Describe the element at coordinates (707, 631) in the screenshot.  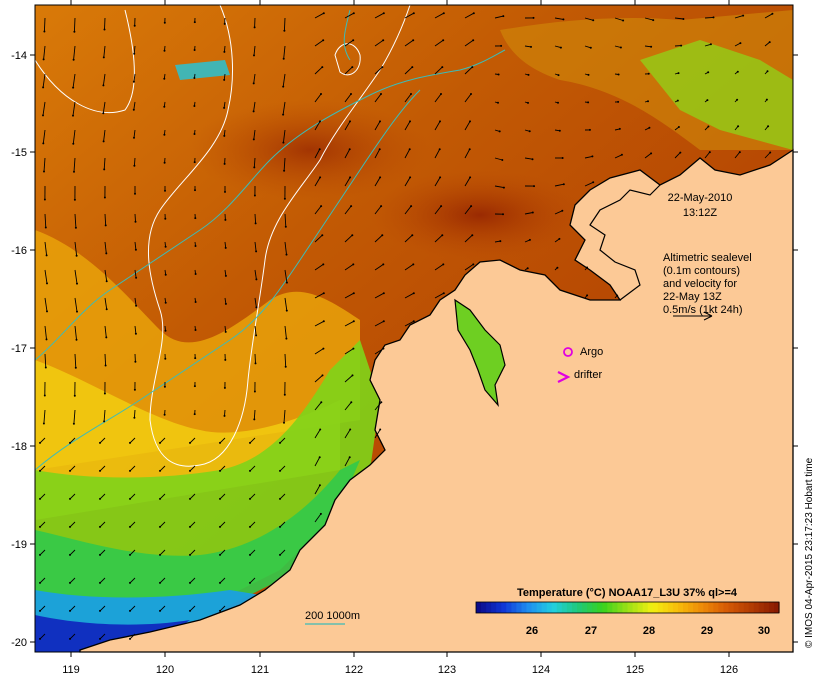
I see `colorbar-tick: 29` at that location.